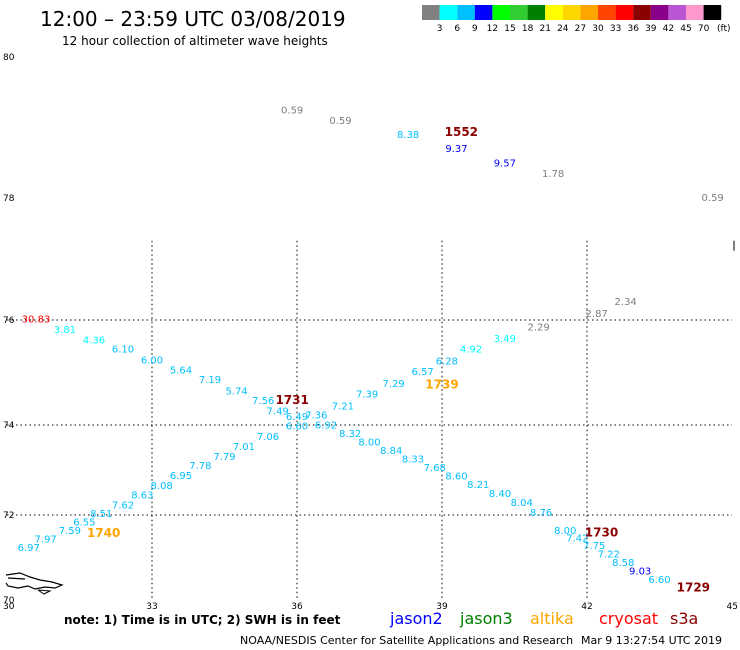 This screenshot has height=650, width=740. What do you see at coordinates (597, 314) in the screenshot?
I see `wave-height-value: 2.87` at bounding box center [597, 314].